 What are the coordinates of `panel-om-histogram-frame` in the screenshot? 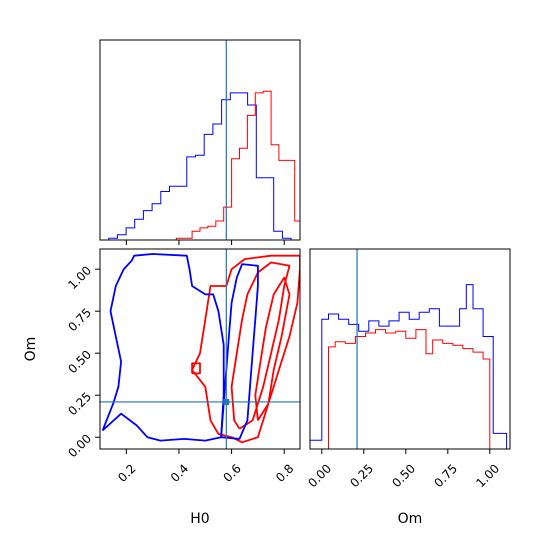 It's located at (410, 349).